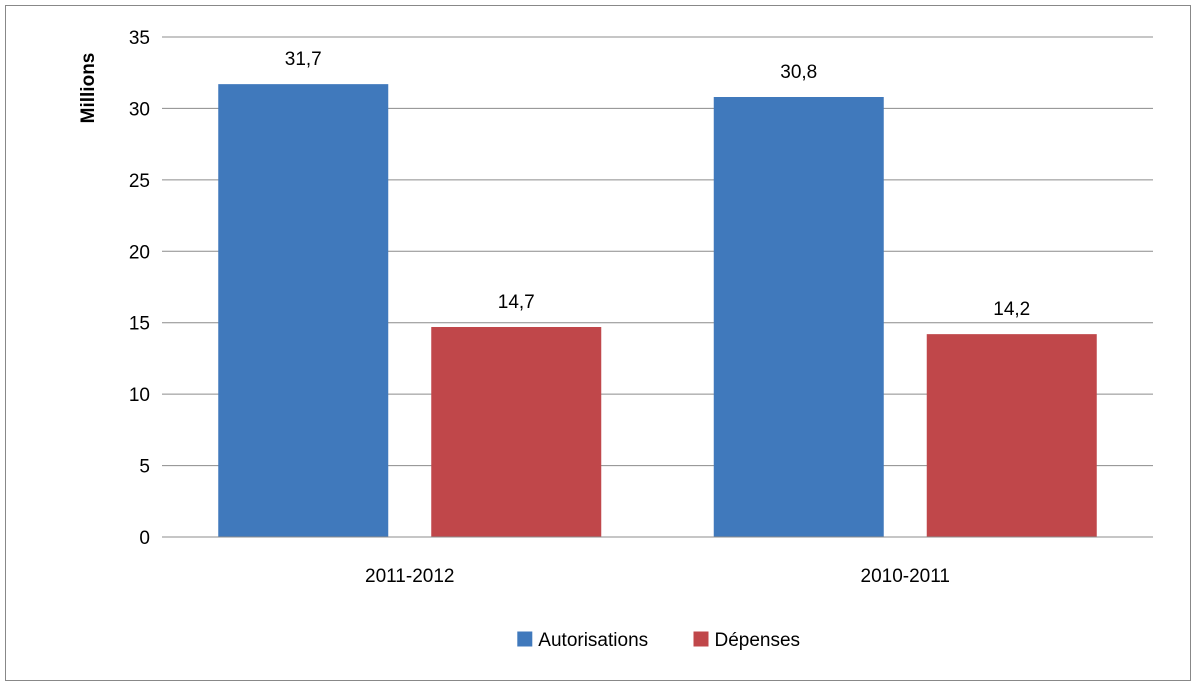  What do you see at coordinates (658, 640) in the screenshot?
I see `legend: Autorisations Dépenses` at bounding box center [658, 640].